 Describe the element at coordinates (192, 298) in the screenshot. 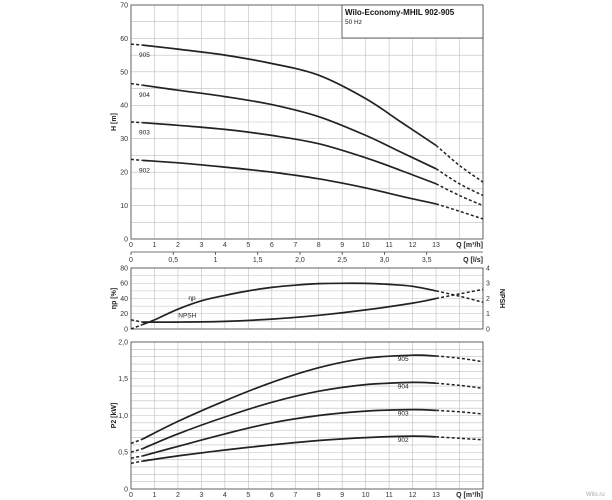

I see `series-label: ηp` at that location.